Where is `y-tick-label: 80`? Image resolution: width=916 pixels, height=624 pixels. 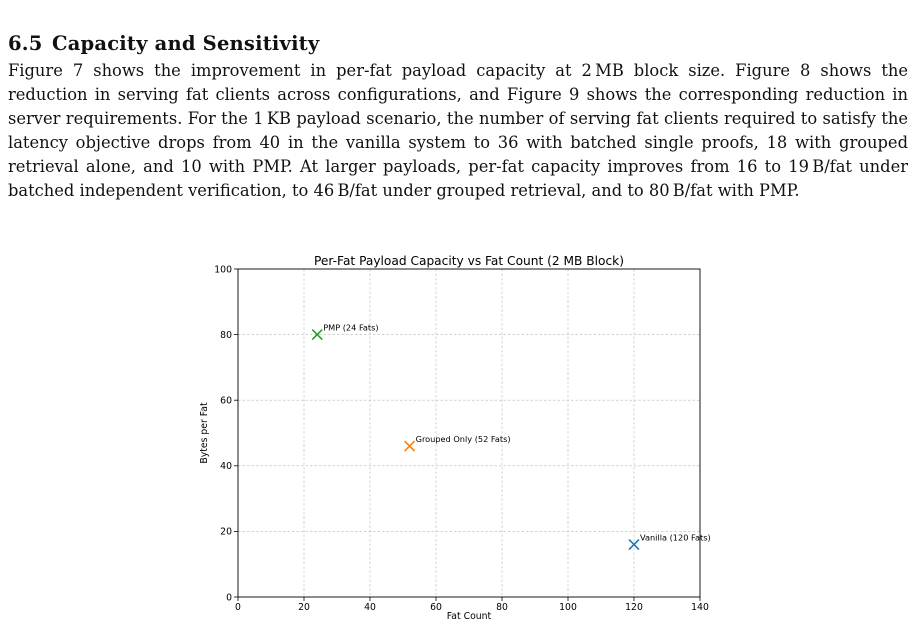
y-tick-label: 80 is located at coordinates (226, 335).